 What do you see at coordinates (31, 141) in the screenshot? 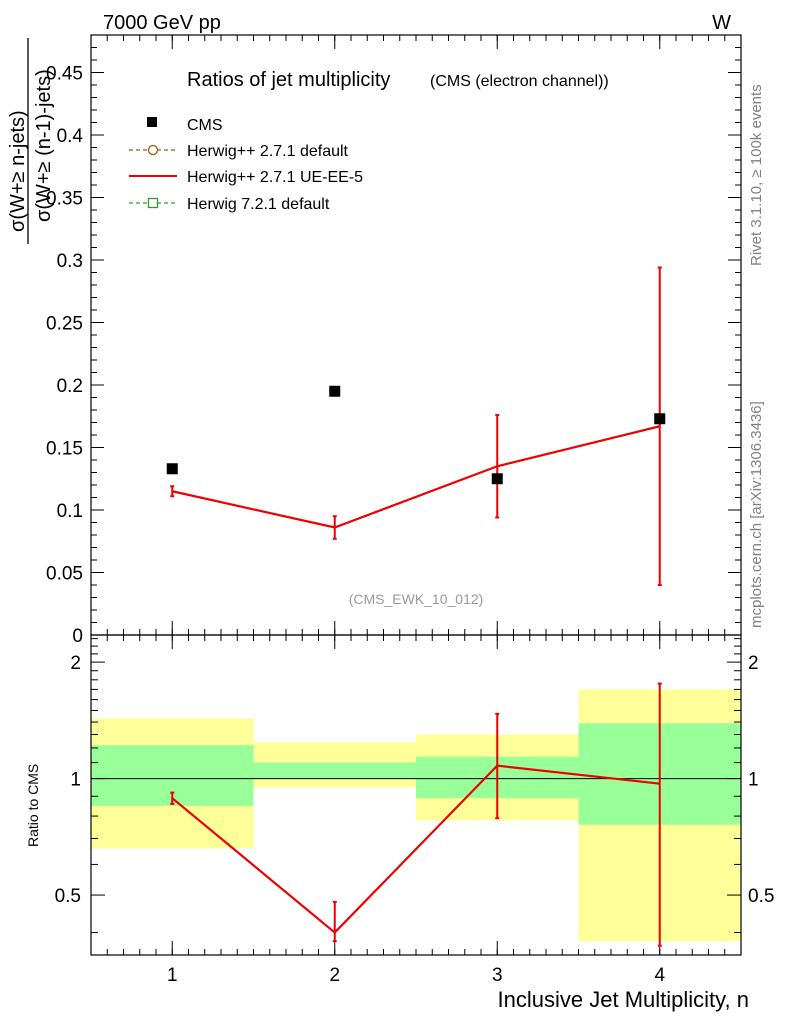
I see `main-ylabel: σ(W+≥ n-jets) σ(W+≥ (n-1)-jets)` at bounding box center [31, 141].